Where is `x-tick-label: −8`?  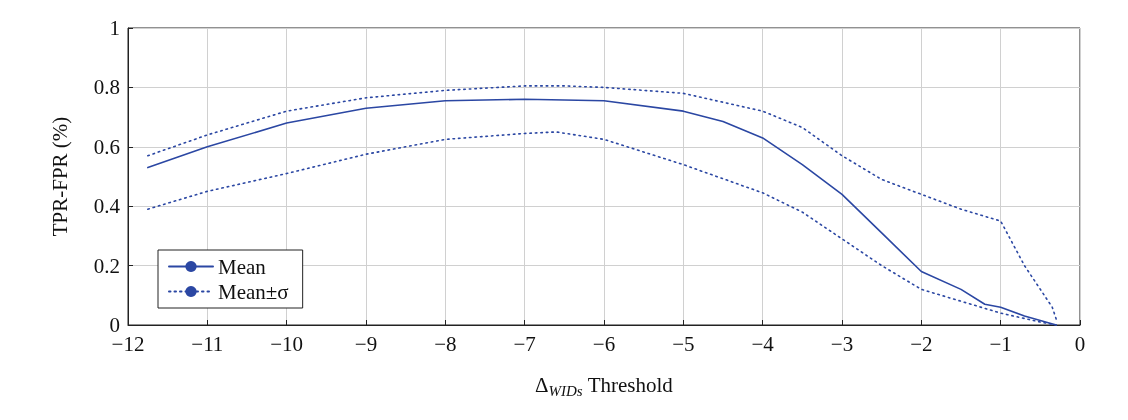
x-tick-label: −8 is located at coordinates (445, 343).